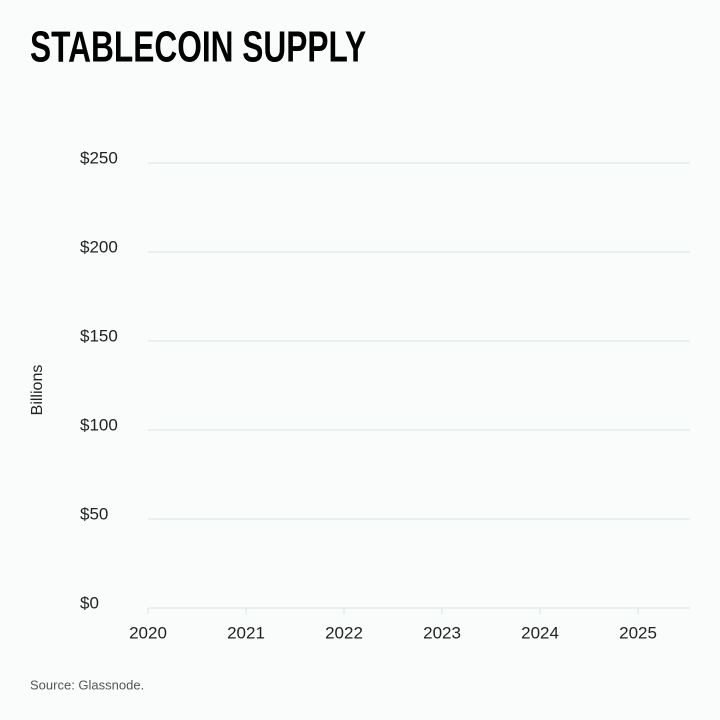 The height and width of the screenshot is (720, 720). Describe the element at coordinates (344, 632) in the screenshot. I see `x-tick-label: 2022` at that location.